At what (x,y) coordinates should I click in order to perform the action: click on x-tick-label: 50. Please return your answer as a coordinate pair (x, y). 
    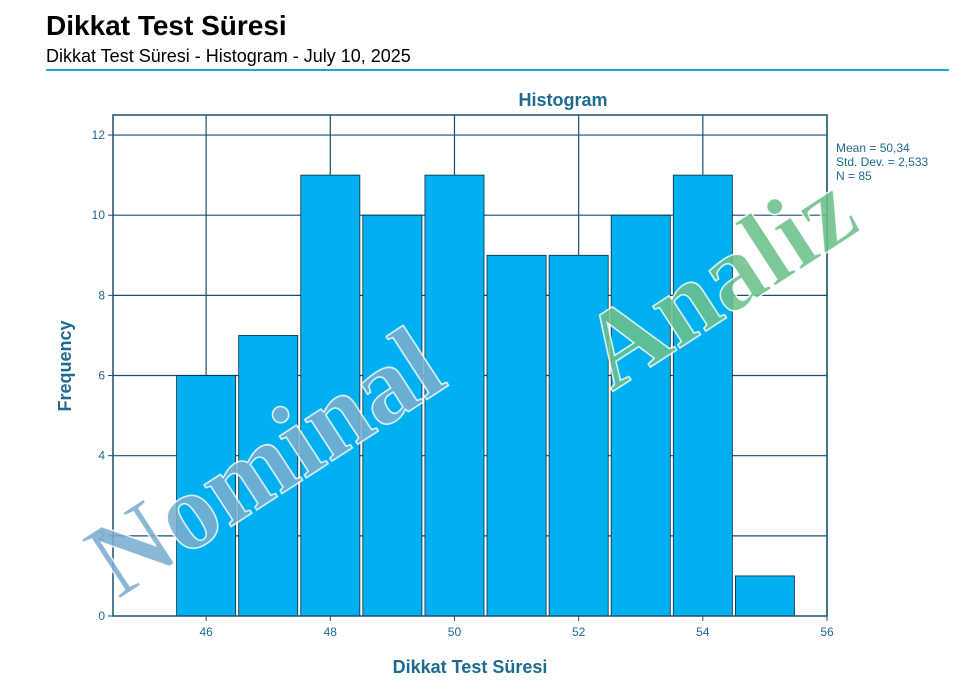
    Looking at the image, I should click on (455, 632).